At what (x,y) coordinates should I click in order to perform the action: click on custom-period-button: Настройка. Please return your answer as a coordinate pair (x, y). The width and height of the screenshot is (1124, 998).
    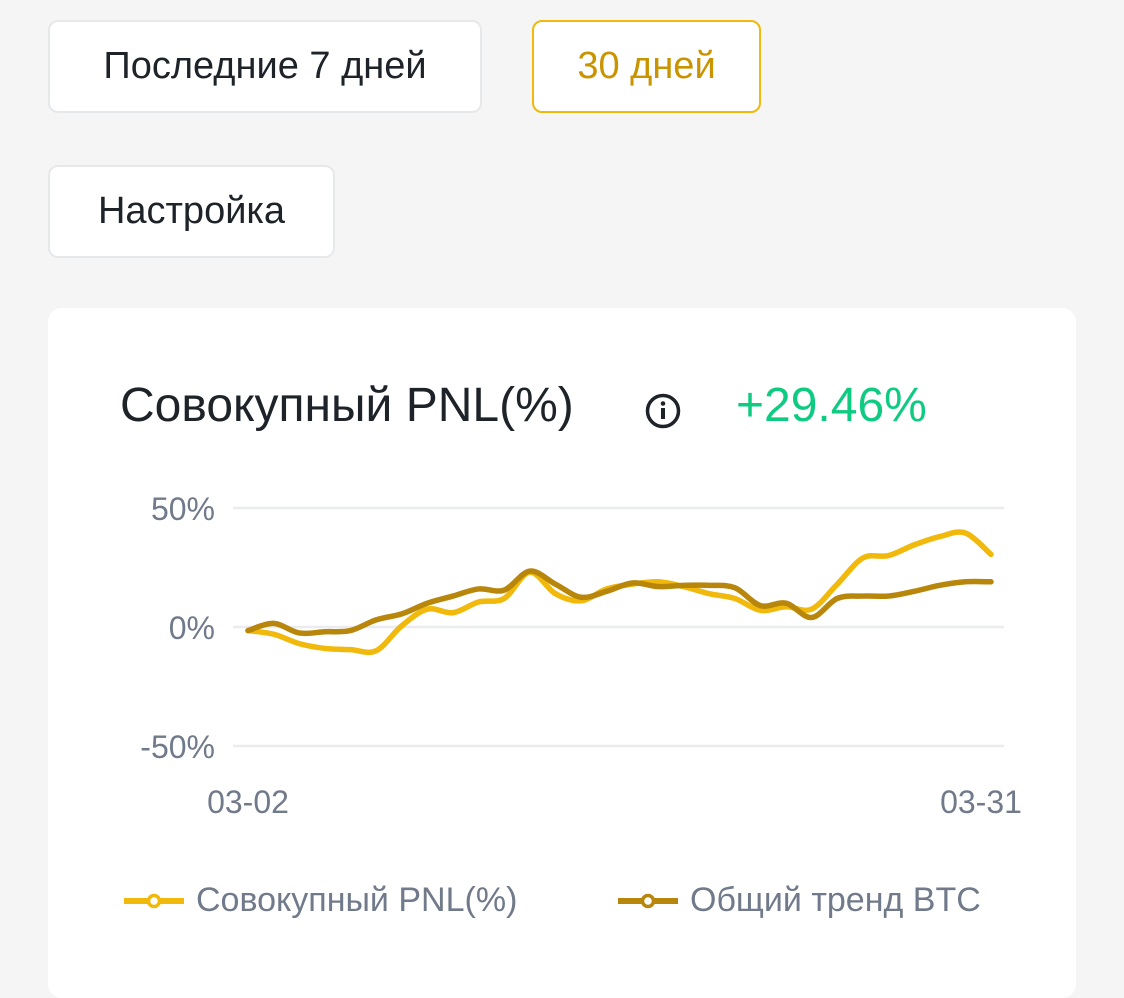
    Looking at the image, I should click on (191, 211).